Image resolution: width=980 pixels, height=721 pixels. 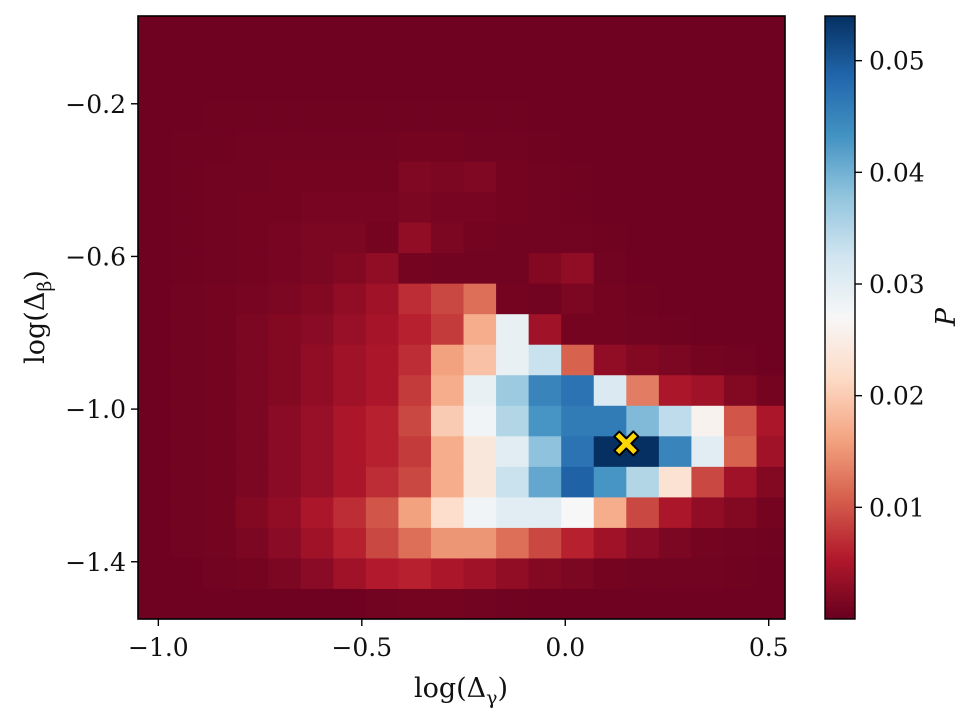 I want to click on colorbar, so click(x=840, y=317).